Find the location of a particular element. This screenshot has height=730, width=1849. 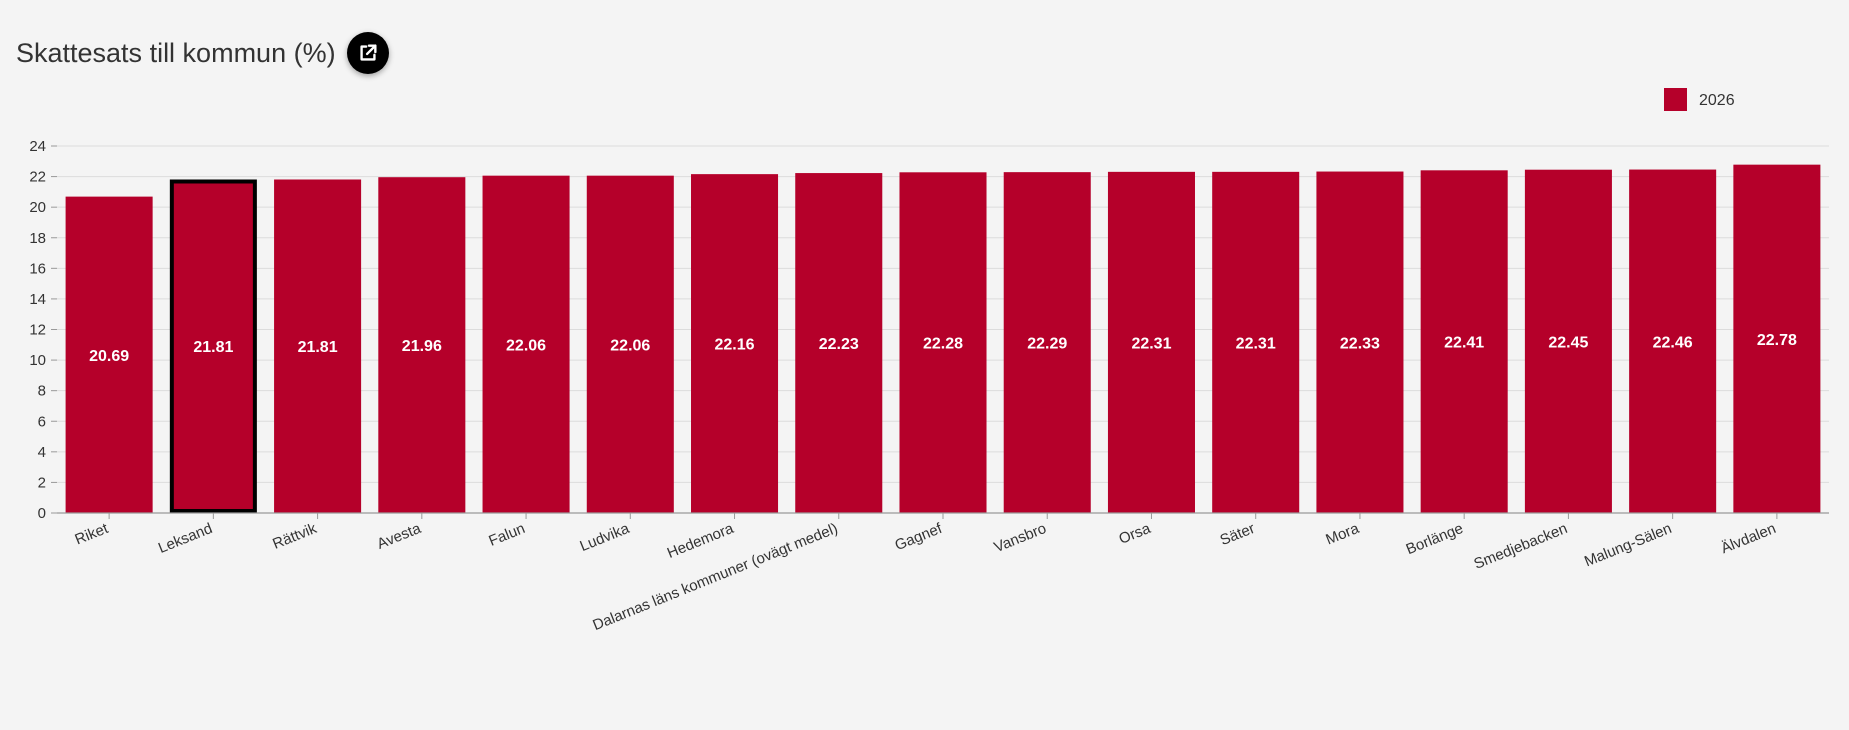

x-tick-label: Falun is located at coordinates (506, 535).